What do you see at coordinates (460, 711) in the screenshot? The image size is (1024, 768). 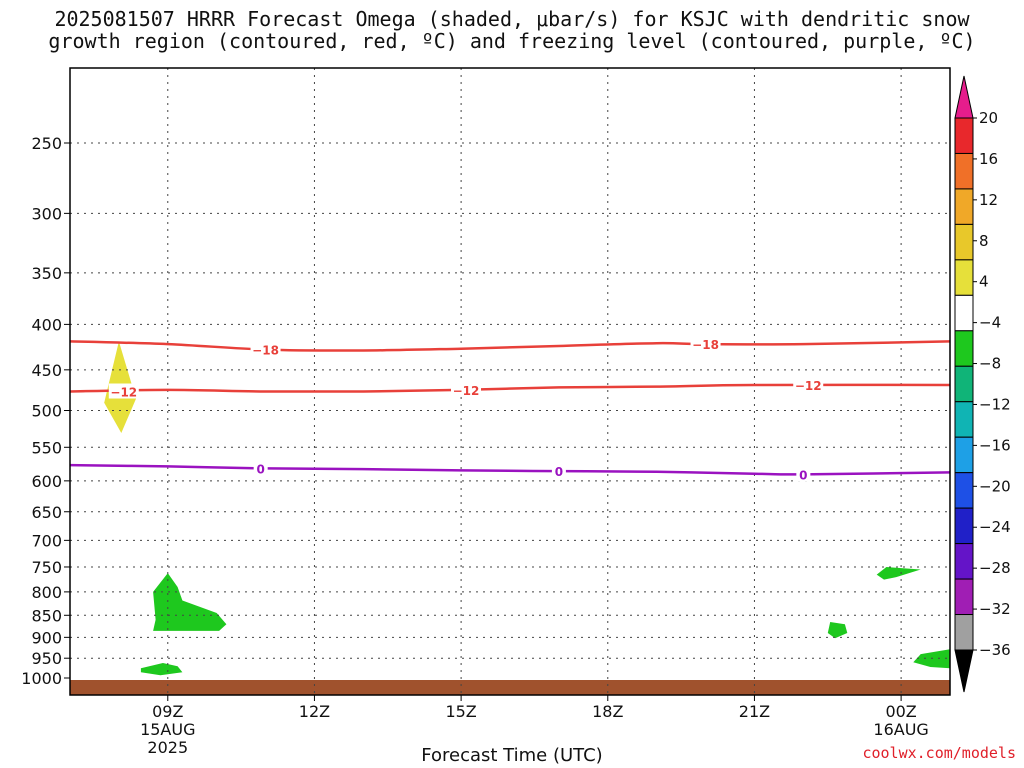 I see `x-tick-label: 15Z` at bounding box center [460, 711].